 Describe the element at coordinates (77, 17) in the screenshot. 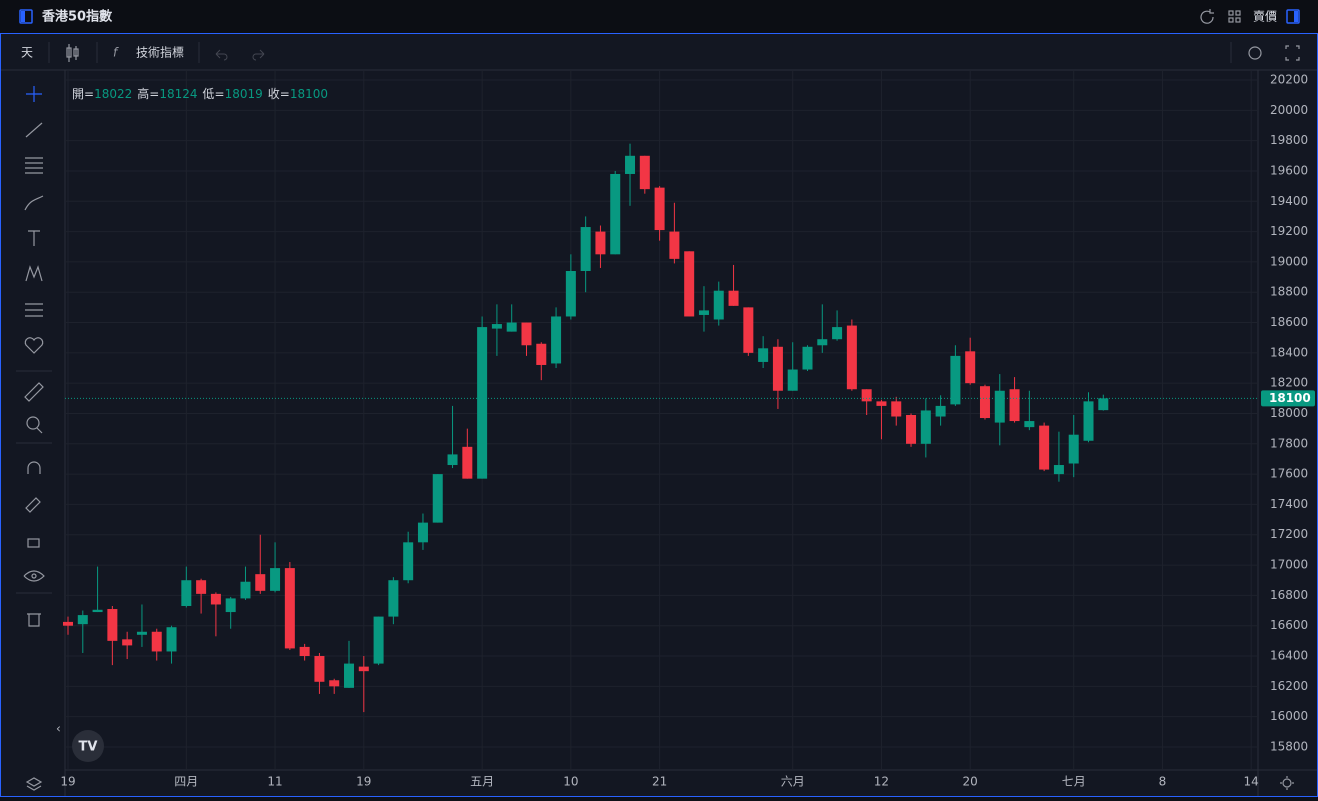

I see `symbol-title: 香港50指數` at that location.